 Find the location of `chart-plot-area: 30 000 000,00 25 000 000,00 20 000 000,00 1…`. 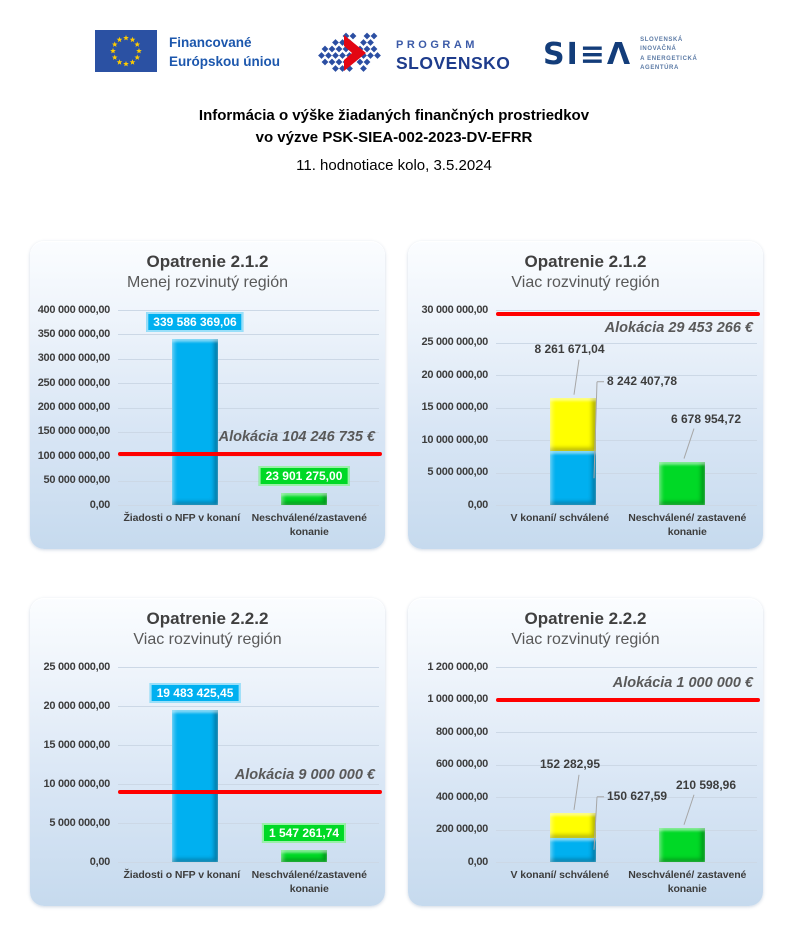

chart-plot-area: 30 000 000,00 25 000 000,00 20 000 000,00 1… is located at coordinates (585, 395).